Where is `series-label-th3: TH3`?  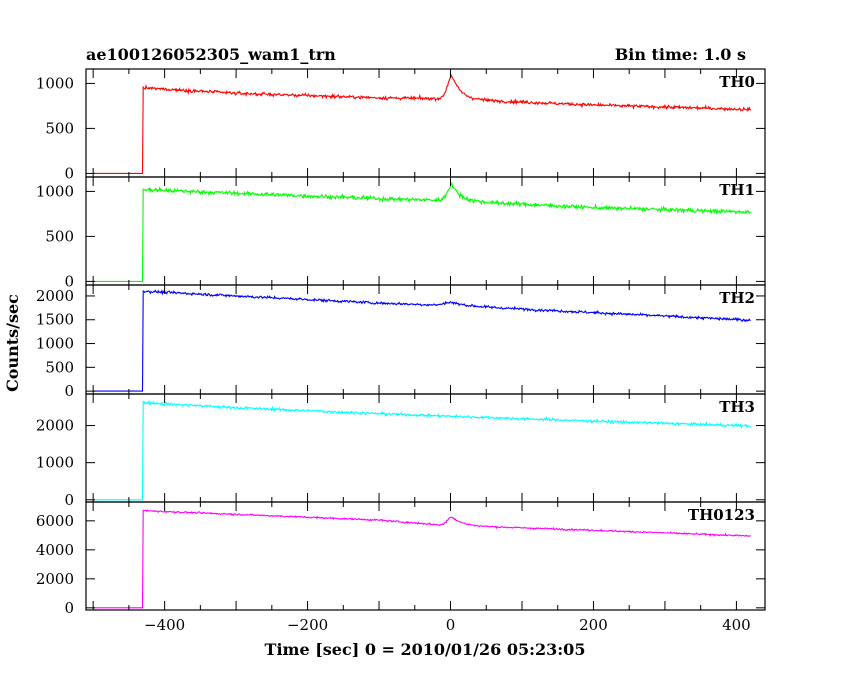
series-label-th3: TH3 is located at coordinates (737, 407).